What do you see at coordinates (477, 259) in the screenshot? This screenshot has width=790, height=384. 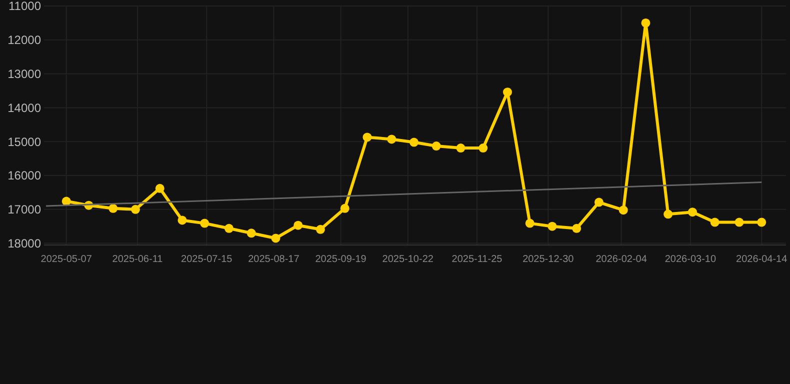 I see `x-tick-label: 2025-11-25` at bounding box center [477, 259].